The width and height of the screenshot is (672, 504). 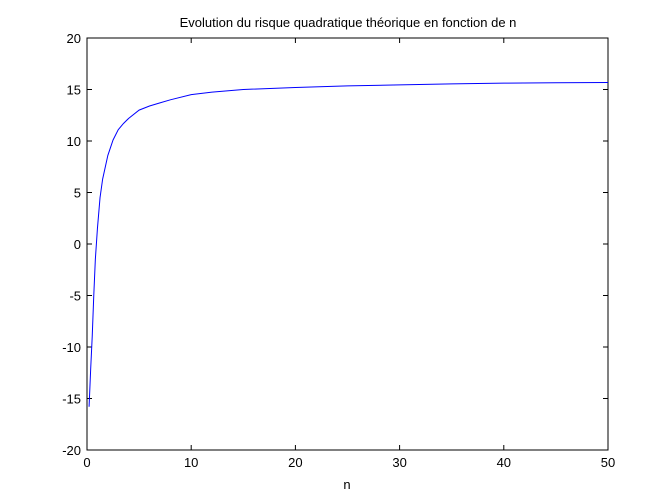 I want to click on x-tick-label: 40, so click(x=504, y=462).